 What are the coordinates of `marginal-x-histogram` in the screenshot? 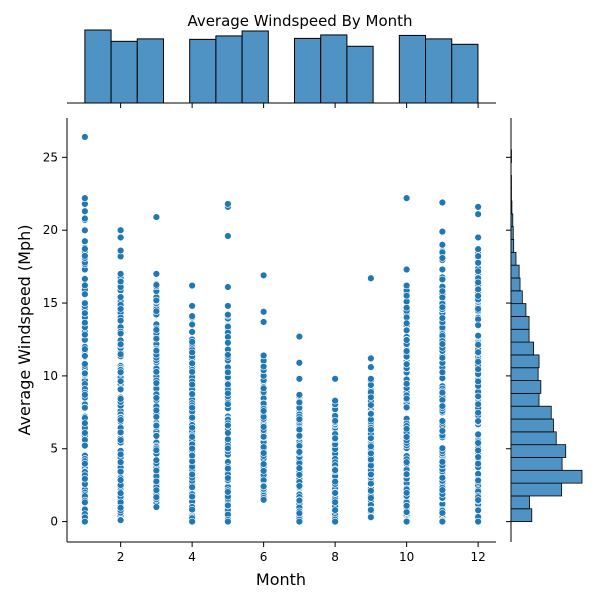 It's located at (281, 69).